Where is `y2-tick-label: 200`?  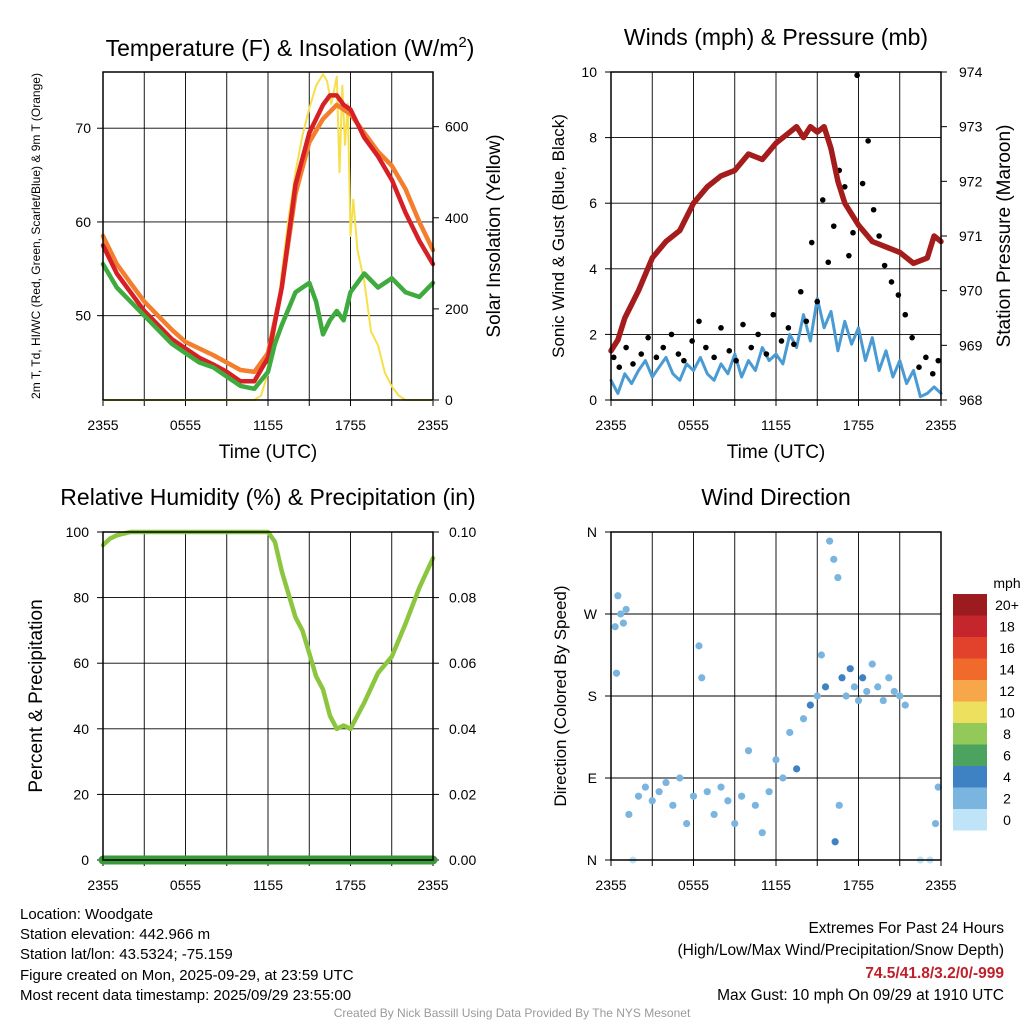 y2-tick-label: 200 is located at coordinates (457, 309).